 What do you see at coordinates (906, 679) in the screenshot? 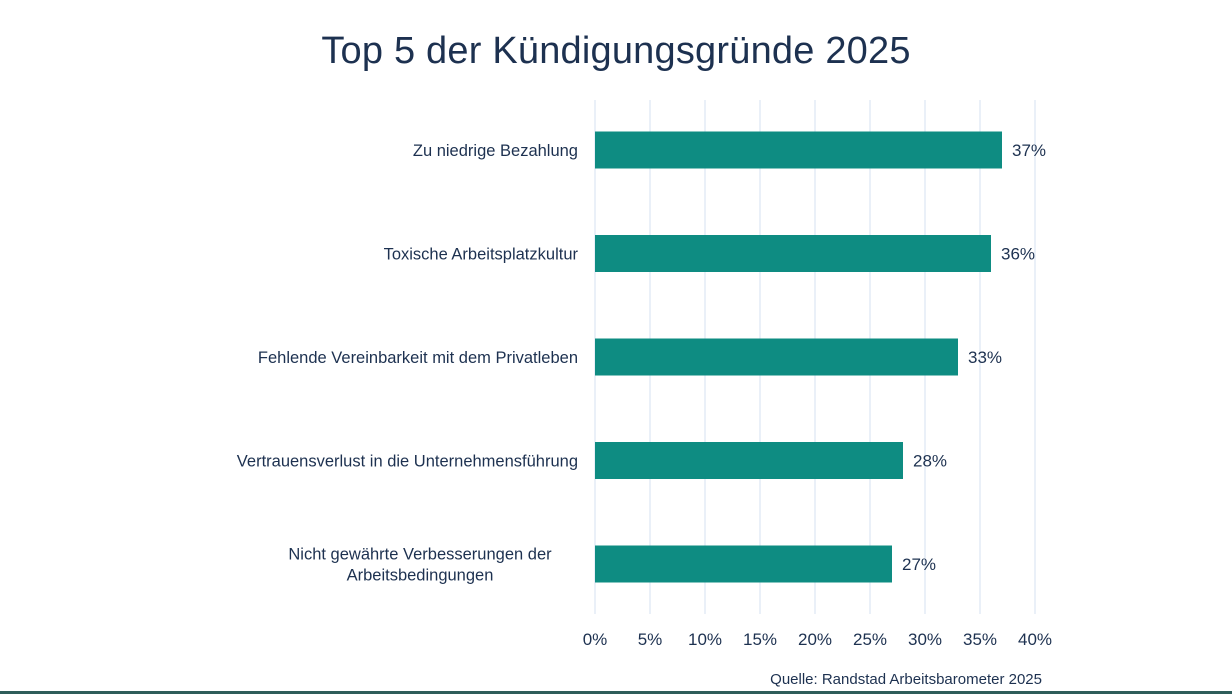
I see `source-note: Quelle: Randstad Arbeitsbarometer 2025` at bounding box center [906, 679].